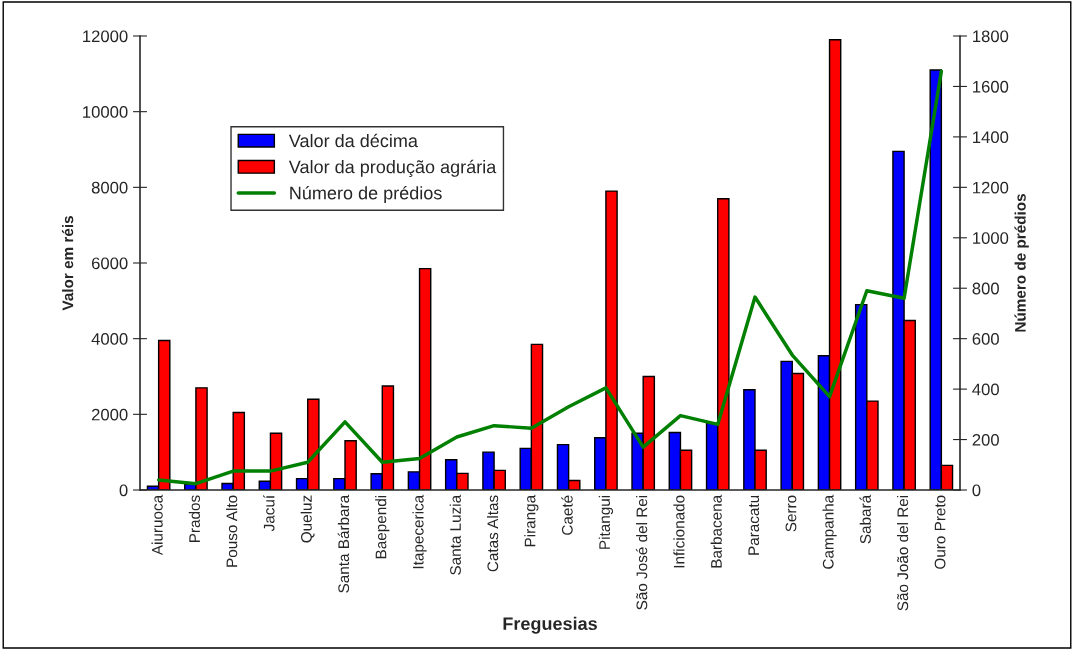 The width and height of the screenshot is (1074, 650). I want to click on x-tick-label: São João del Rei, so click(902, 553).